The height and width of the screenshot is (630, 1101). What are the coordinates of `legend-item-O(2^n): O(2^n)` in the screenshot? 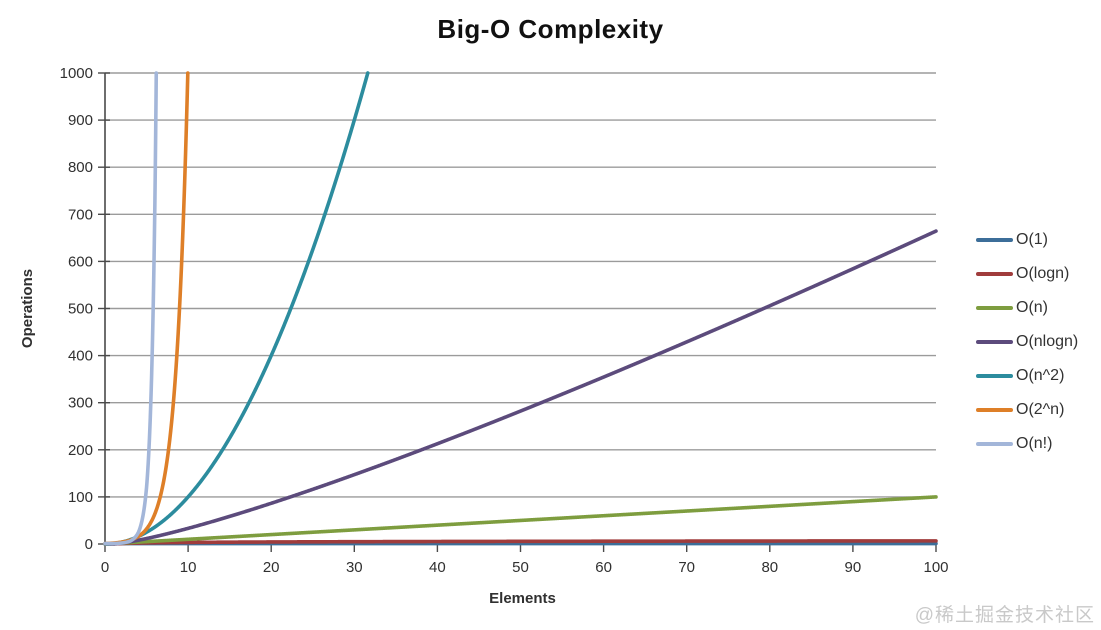 It's located at (1027, 410).